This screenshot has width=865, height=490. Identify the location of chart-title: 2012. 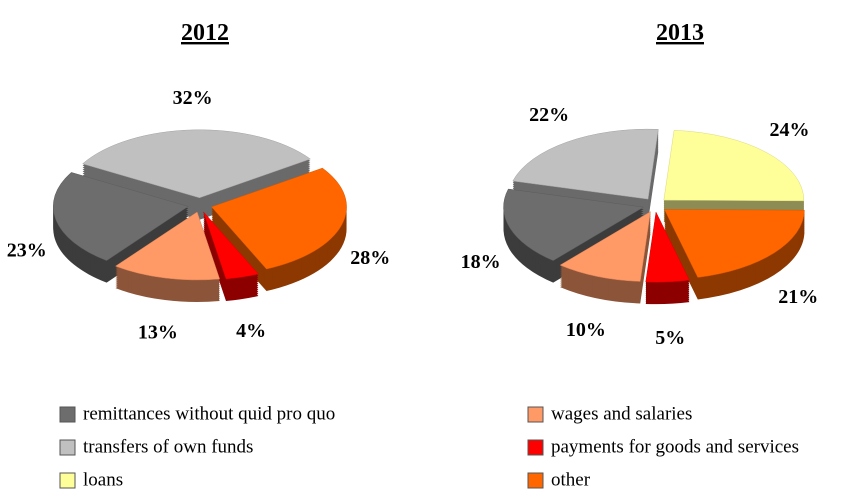
(205, 33).